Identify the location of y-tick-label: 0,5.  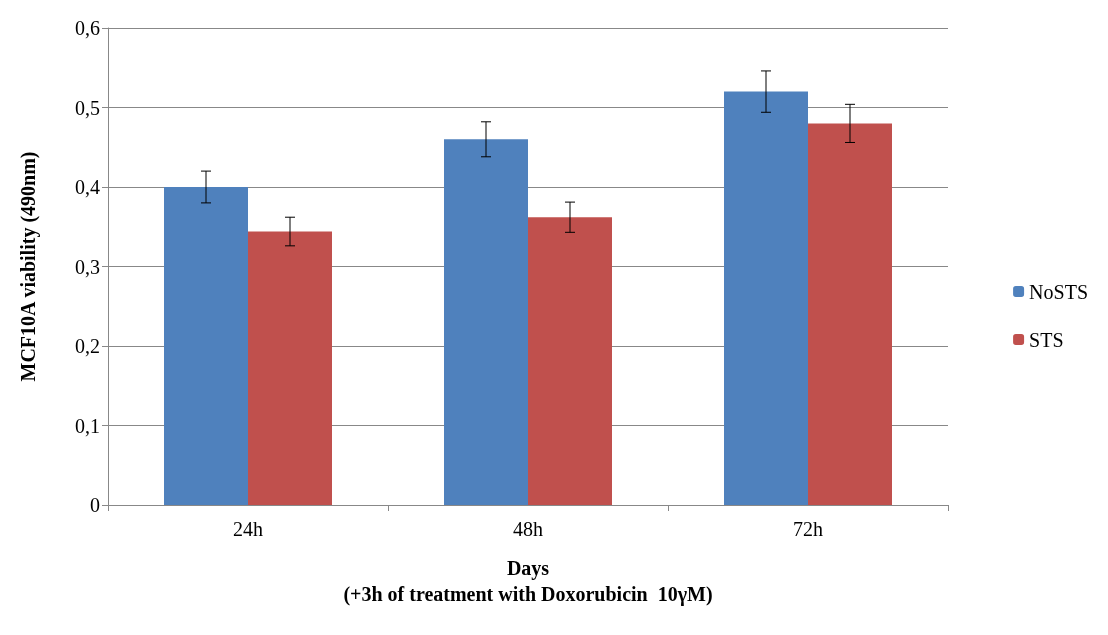
(87, 107).